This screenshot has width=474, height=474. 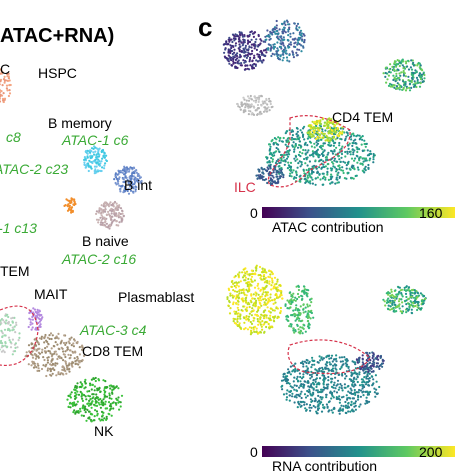 I want to click on cluster-label: -1 c13, so click(x=18, y=228).